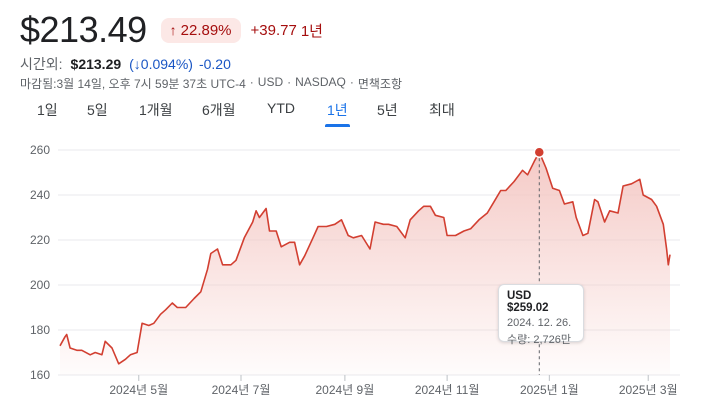 The height and width of the screenshot is (419, 703). What do you see at coordinates (541, 315) in the screenshot?
I see `hover-tooltip: USD $259.02 2024. 12. 26. 수량: 2,726만` at bounding box center [541, 315].